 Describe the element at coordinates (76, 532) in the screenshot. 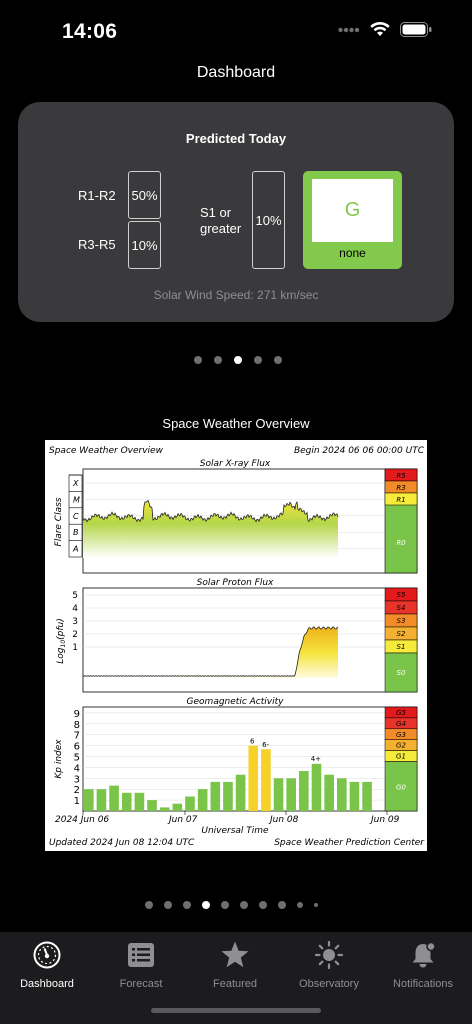

I see `xray-class-label: B` at that location.